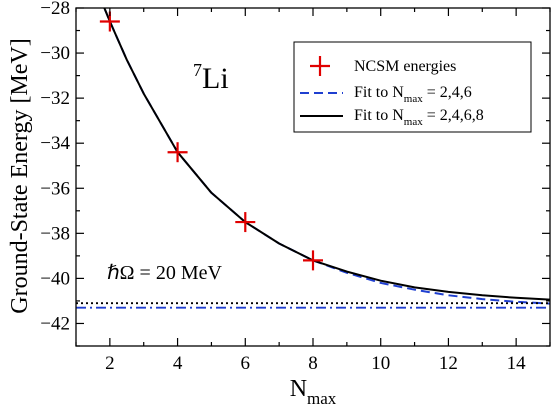 This screenshot has height=410, width=554. Describe the element at coordinates (380, 363) in the screenshot. I see `x-tick-label: 10` at that location.